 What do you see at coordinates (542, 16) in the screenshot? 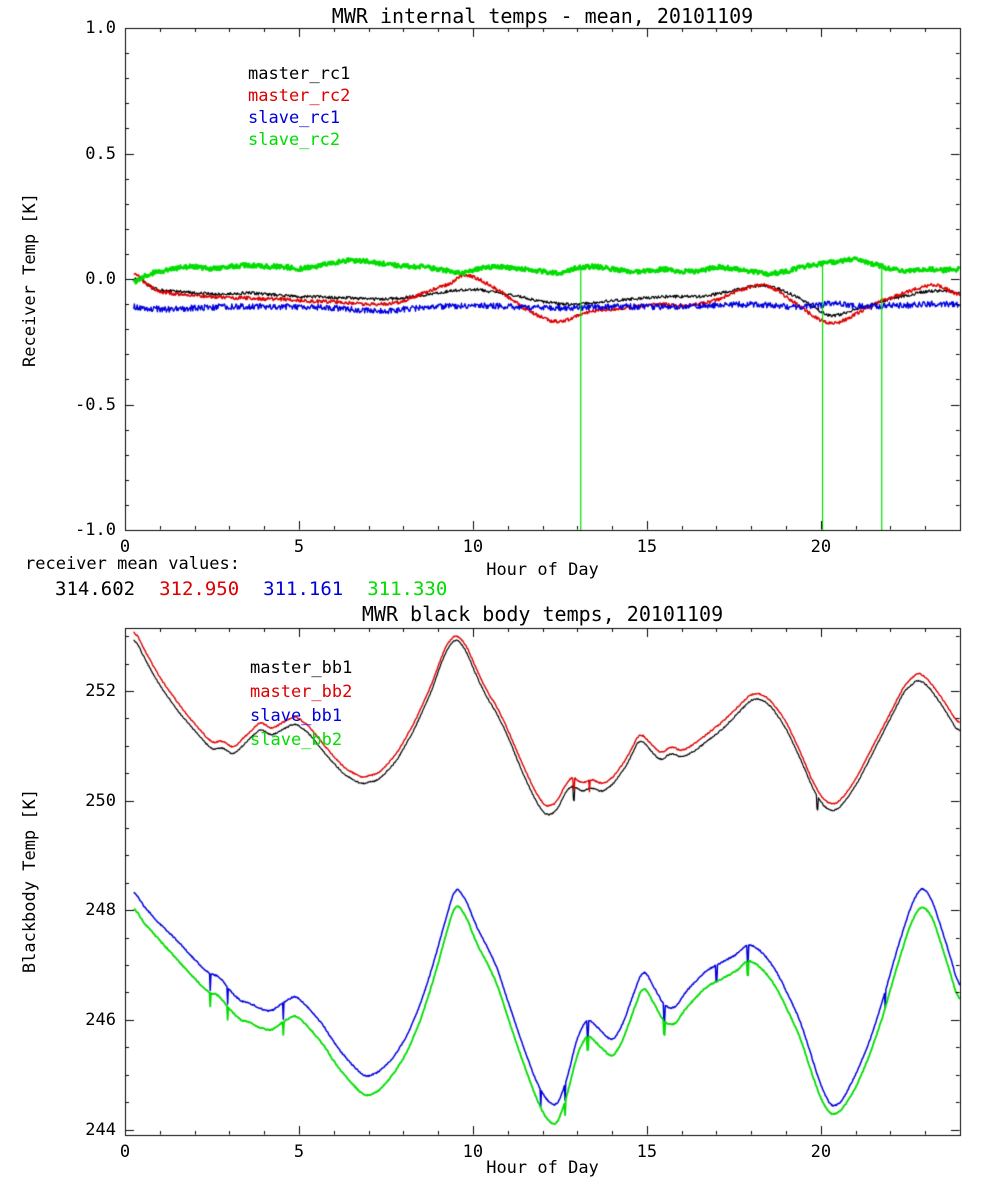
I see `top-plot-title: MWR internal temps - mean, 20101109` at bounding box center [542, 16].